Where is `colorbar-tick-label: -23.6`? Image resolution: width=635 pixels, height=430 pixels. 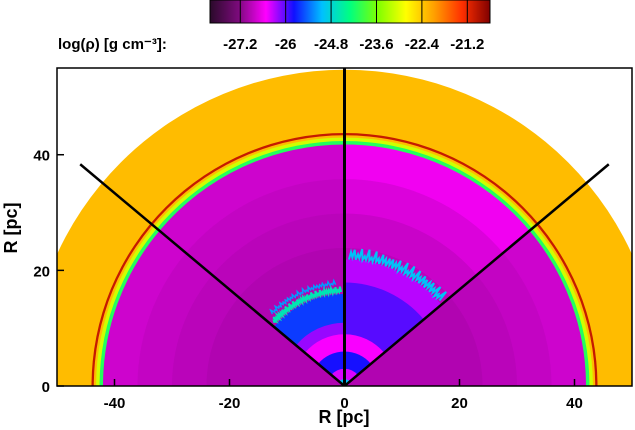
colorbar-tick-label: -23.6 is located at coordinates (376, 44).